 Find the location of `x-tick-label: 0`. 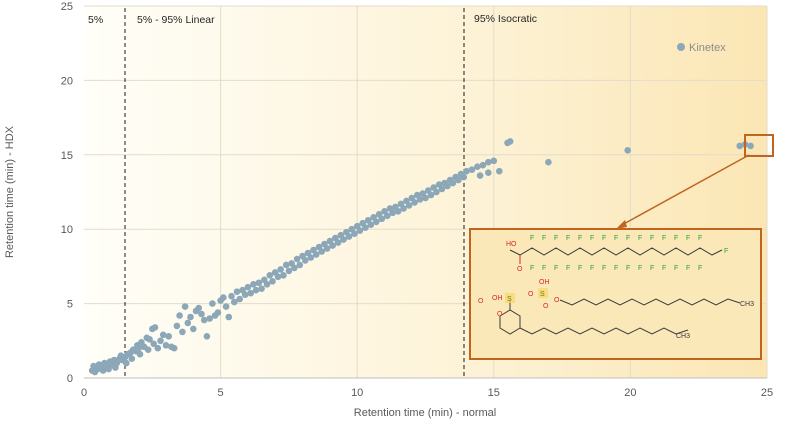

x-tick-label: 0 is located at coordinates (84, 393).